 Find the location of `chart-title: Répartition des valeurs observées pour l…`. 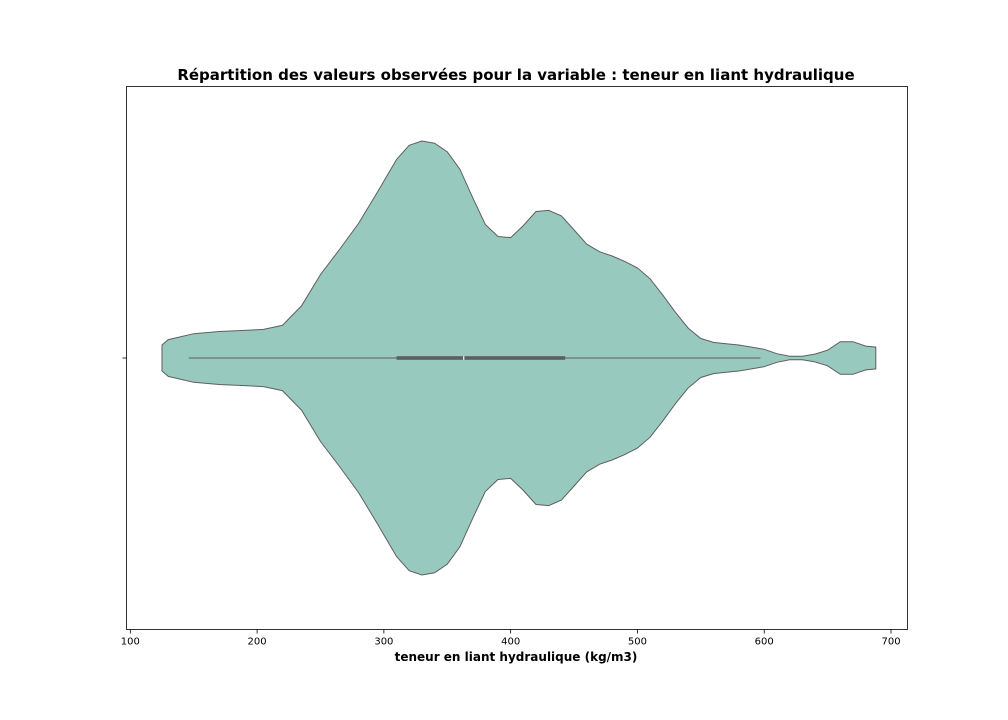

chart-title: Répartition des valeurs observées pour l… is located at coordinates (515, 75).